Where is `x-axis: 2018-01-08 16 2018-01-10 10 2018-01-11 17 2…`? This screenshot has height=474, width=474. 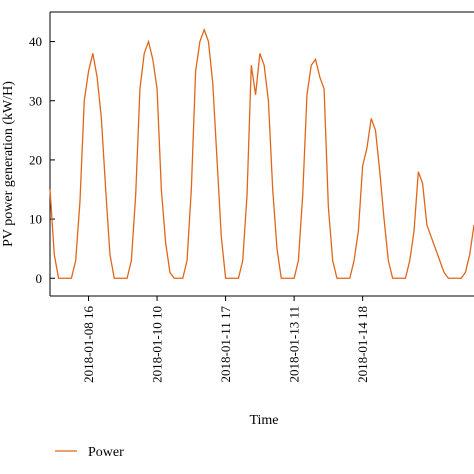
x-axis: 2018-01-08 16 2018-01-10 10 2018-01-11 17 2… is located at coordinates (225, 339).